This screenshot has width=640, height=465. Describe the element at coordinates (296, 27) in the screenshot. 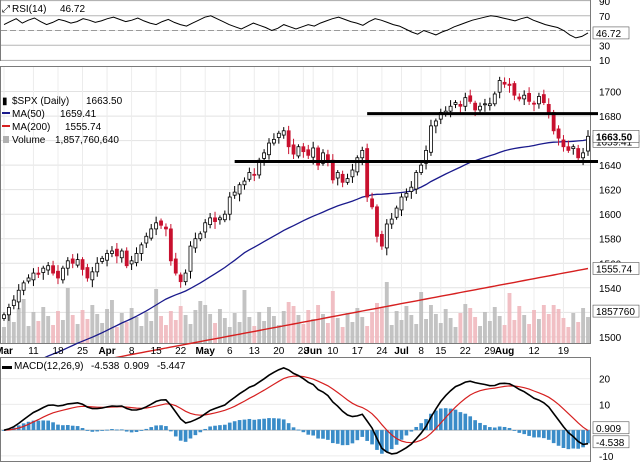

I see `rsi-line` at that location.